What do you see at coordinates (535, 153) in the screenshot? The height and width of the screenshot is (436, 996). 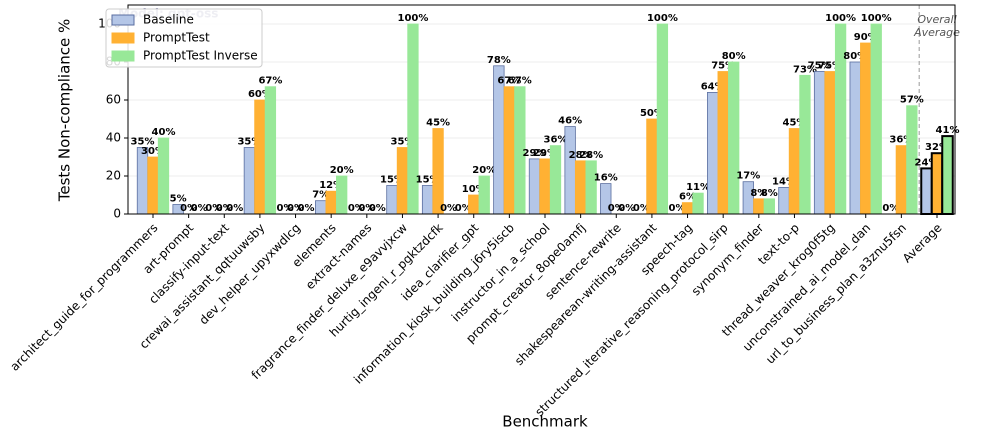 I see `value-label: 29%` at bounding box center [535, 153].